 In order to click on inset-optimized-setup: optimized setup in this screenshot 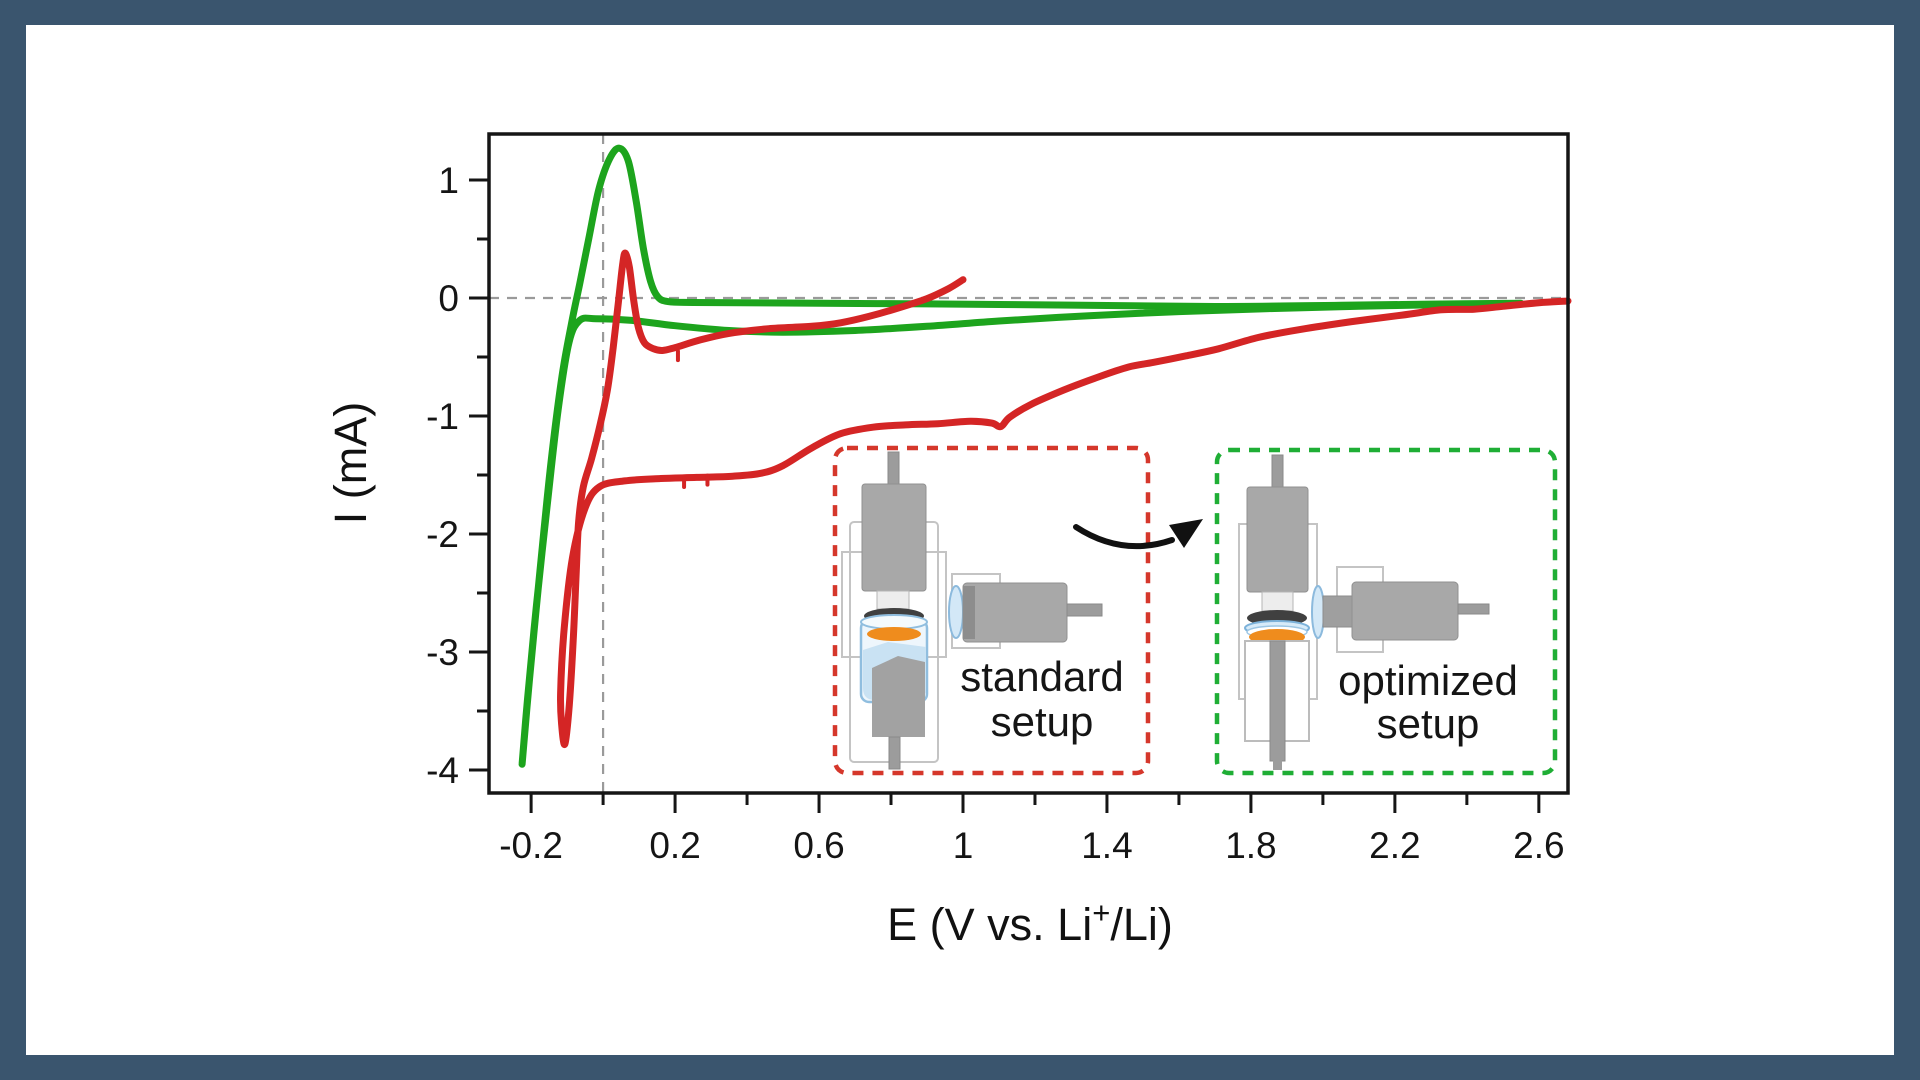, I will do `click(1386, 611)`.